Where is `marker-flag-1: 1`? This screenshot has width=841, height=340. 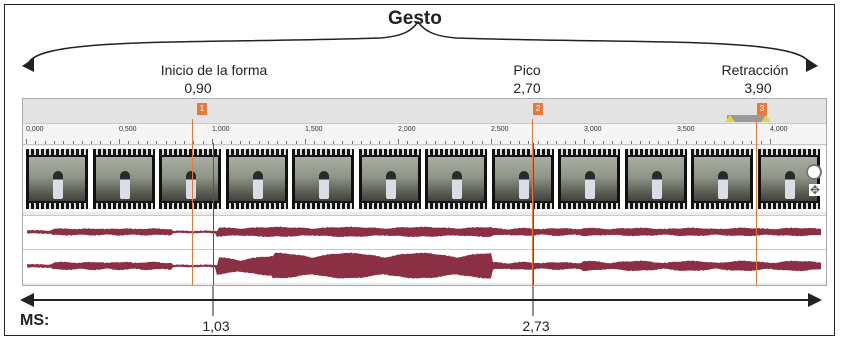 marker-flag-1: 1 is located at coordinates (202, 109).